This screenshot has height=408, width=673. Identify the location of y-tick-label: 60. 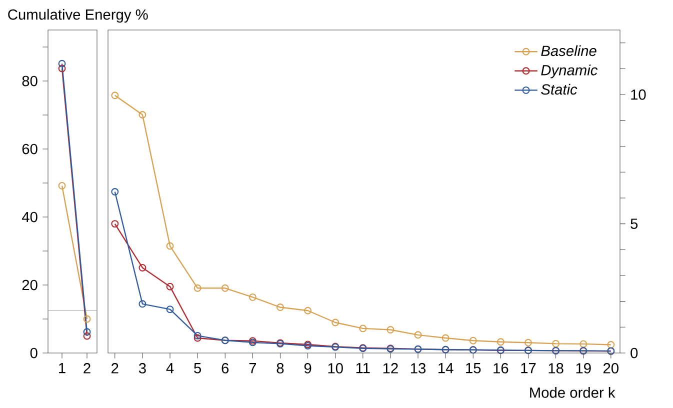
(30, 149).